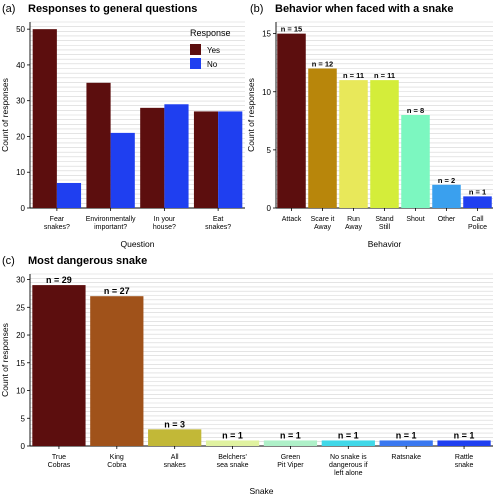 This screenshot has width=495, height=500. I want to click on panel-c-title: Most dangerous snake, so click(87, 261).